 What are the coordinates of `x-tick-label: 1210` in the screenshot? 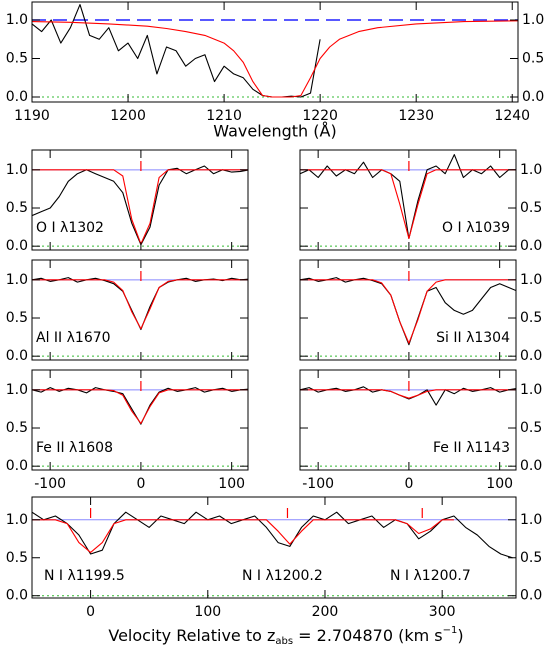 It's located at (224, 116).